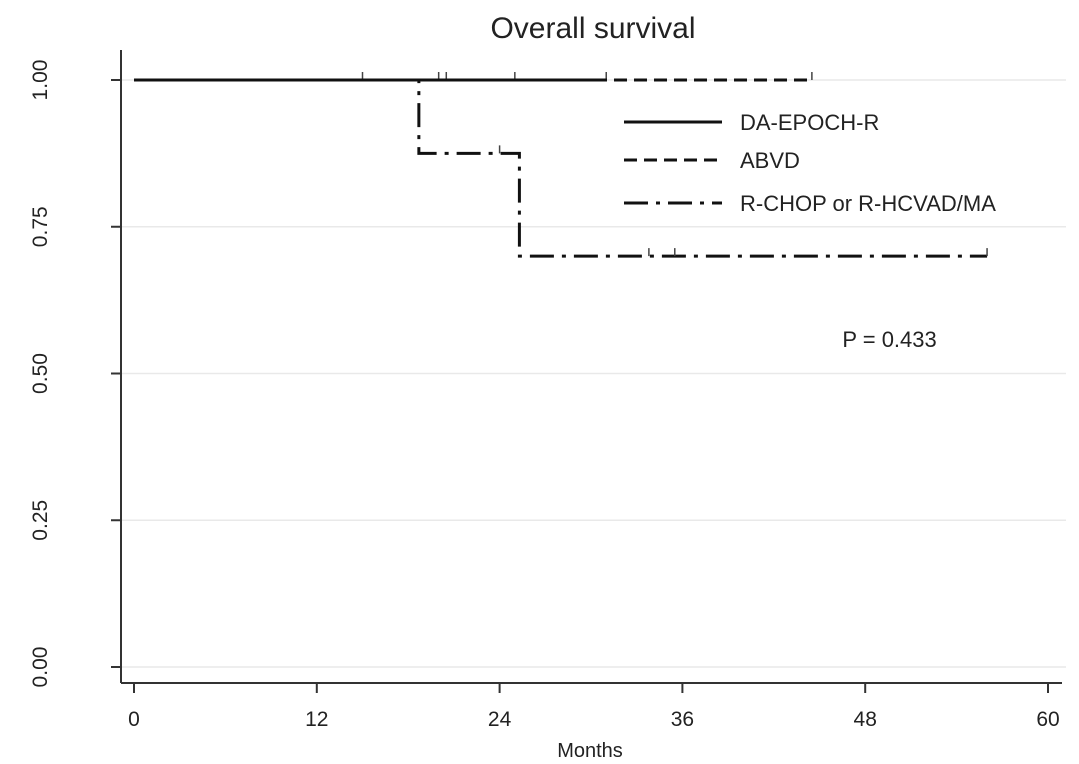 The width and height of the screenshot is (1079, 764). I want to click on x-tick-label-1: 12, so click(316, 719).